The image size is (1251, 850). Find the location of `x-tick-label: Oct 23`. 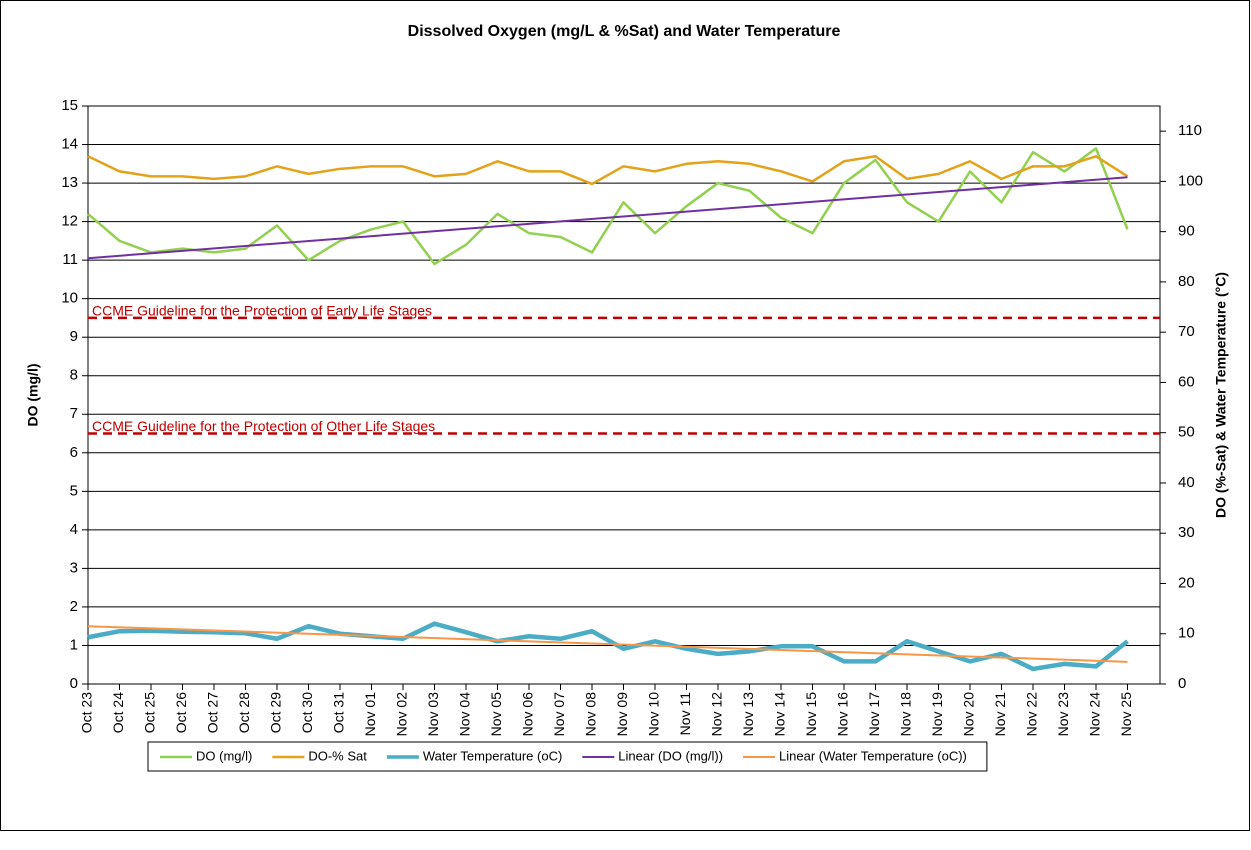

x-tick-label: Oct 23 is located at coordinates (87, 712).